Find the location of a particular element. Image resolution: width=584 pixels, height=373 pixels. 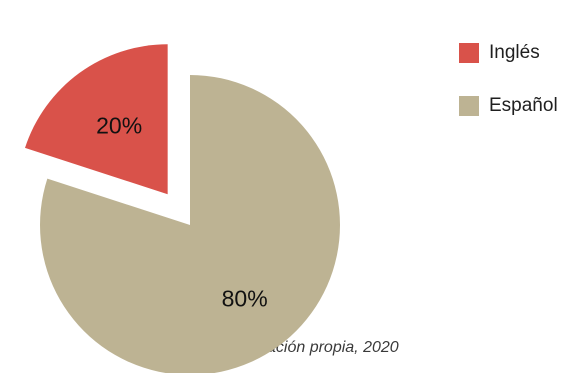

legend-label-espanol: Español is located at coordinates (523, 105).